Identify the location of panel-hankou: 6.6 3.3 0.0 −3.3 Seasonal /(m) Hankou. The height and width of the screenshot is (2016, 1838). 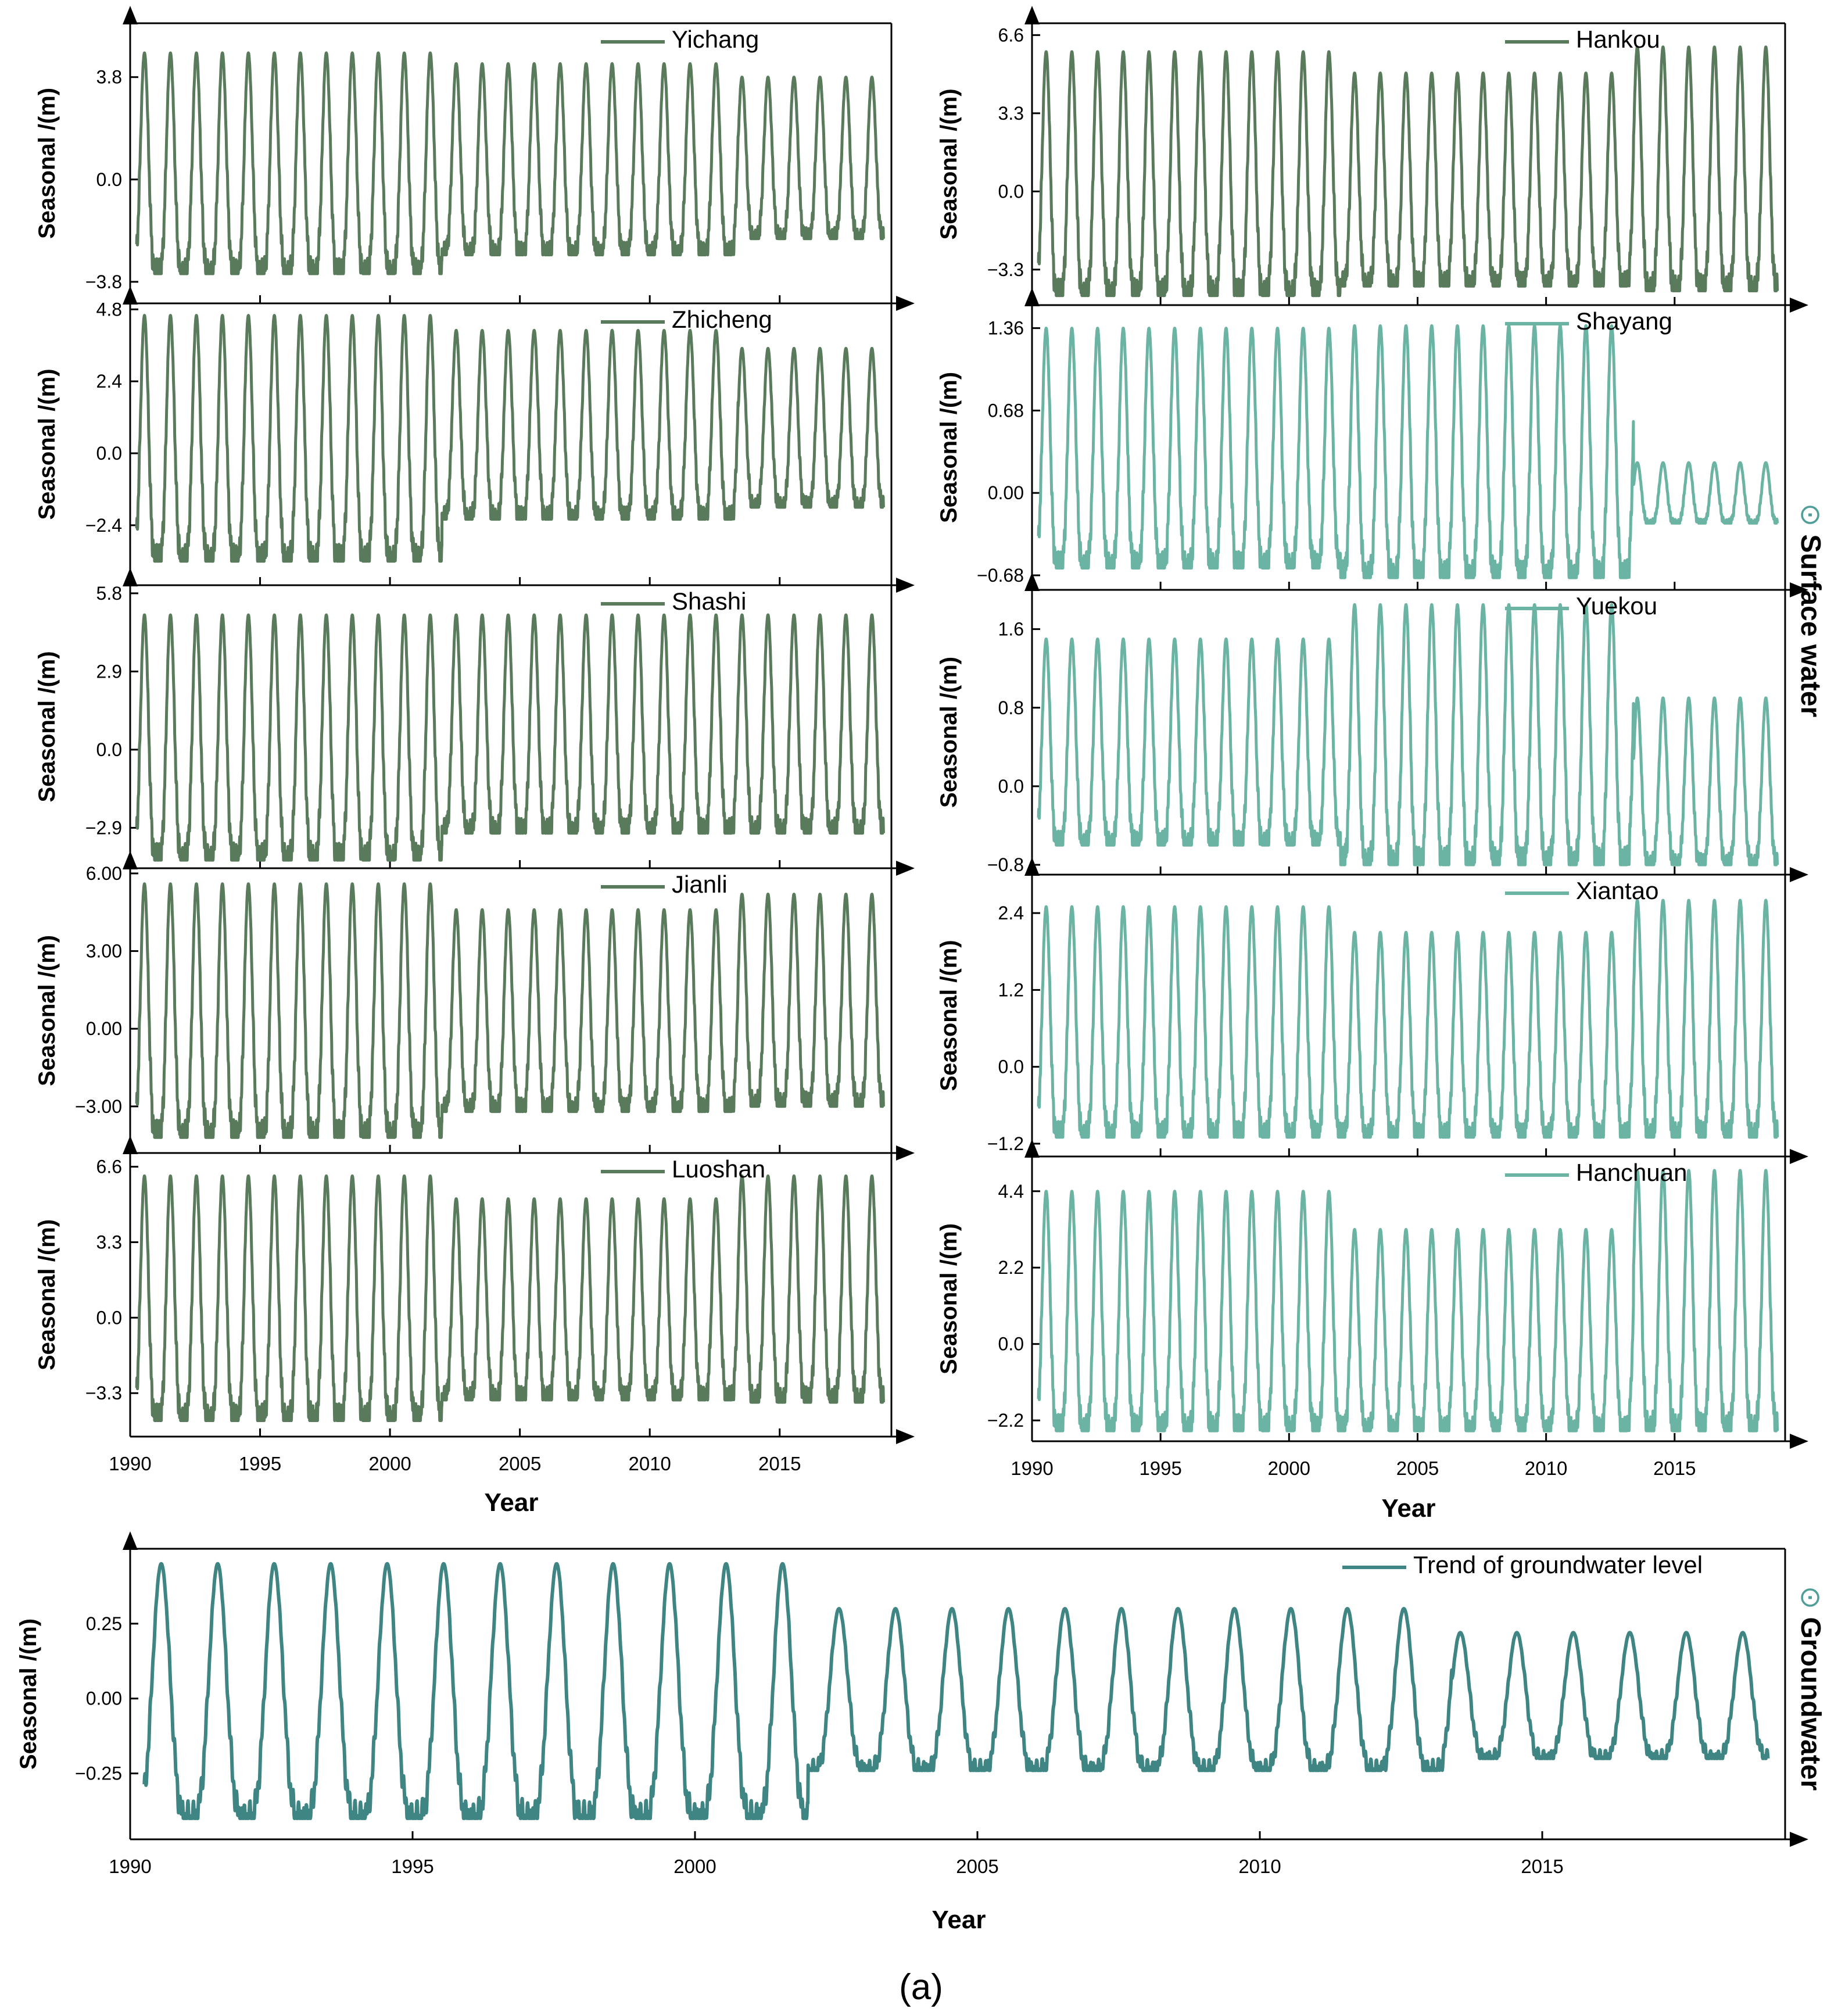
(1372, 159).